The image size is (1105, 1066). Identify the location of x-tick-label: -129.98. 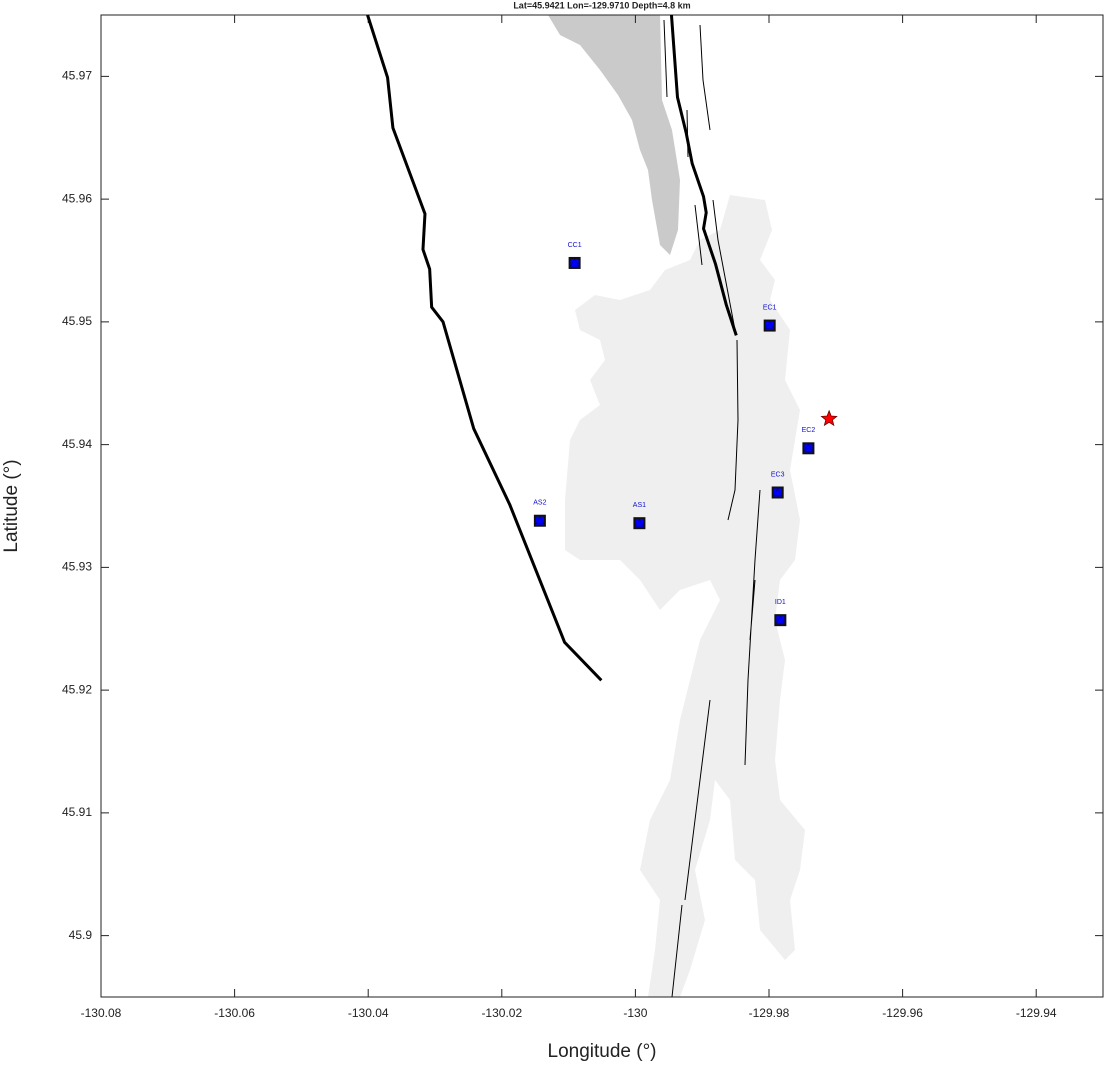
(769, 1013).